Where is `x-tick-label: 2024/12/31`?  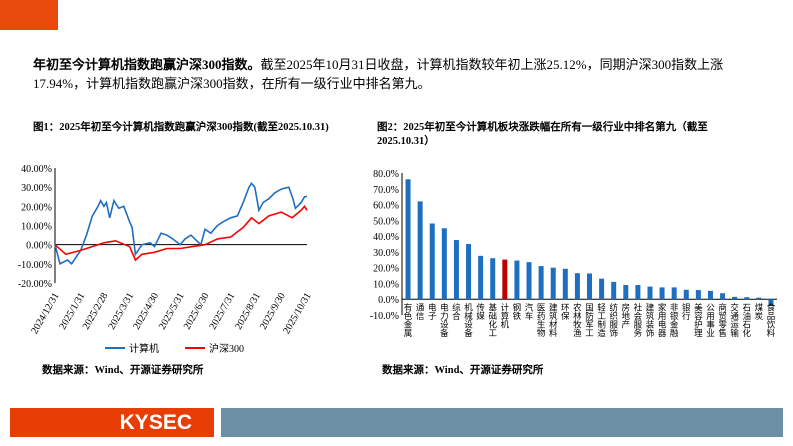 x-tick-label: 2024/12/31 is located at coordinates (45, 313).